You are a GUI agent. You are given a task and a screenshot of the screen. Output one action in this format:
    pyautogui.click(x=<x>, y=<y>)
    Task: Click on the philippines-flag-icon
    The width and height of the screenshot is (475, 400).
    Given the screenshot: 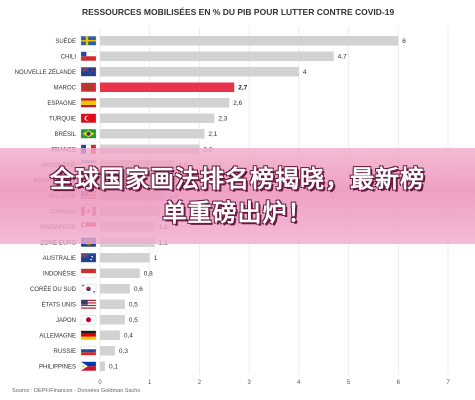 What is the action you would take?
    pyautogui.click(x=88, y=366)
    